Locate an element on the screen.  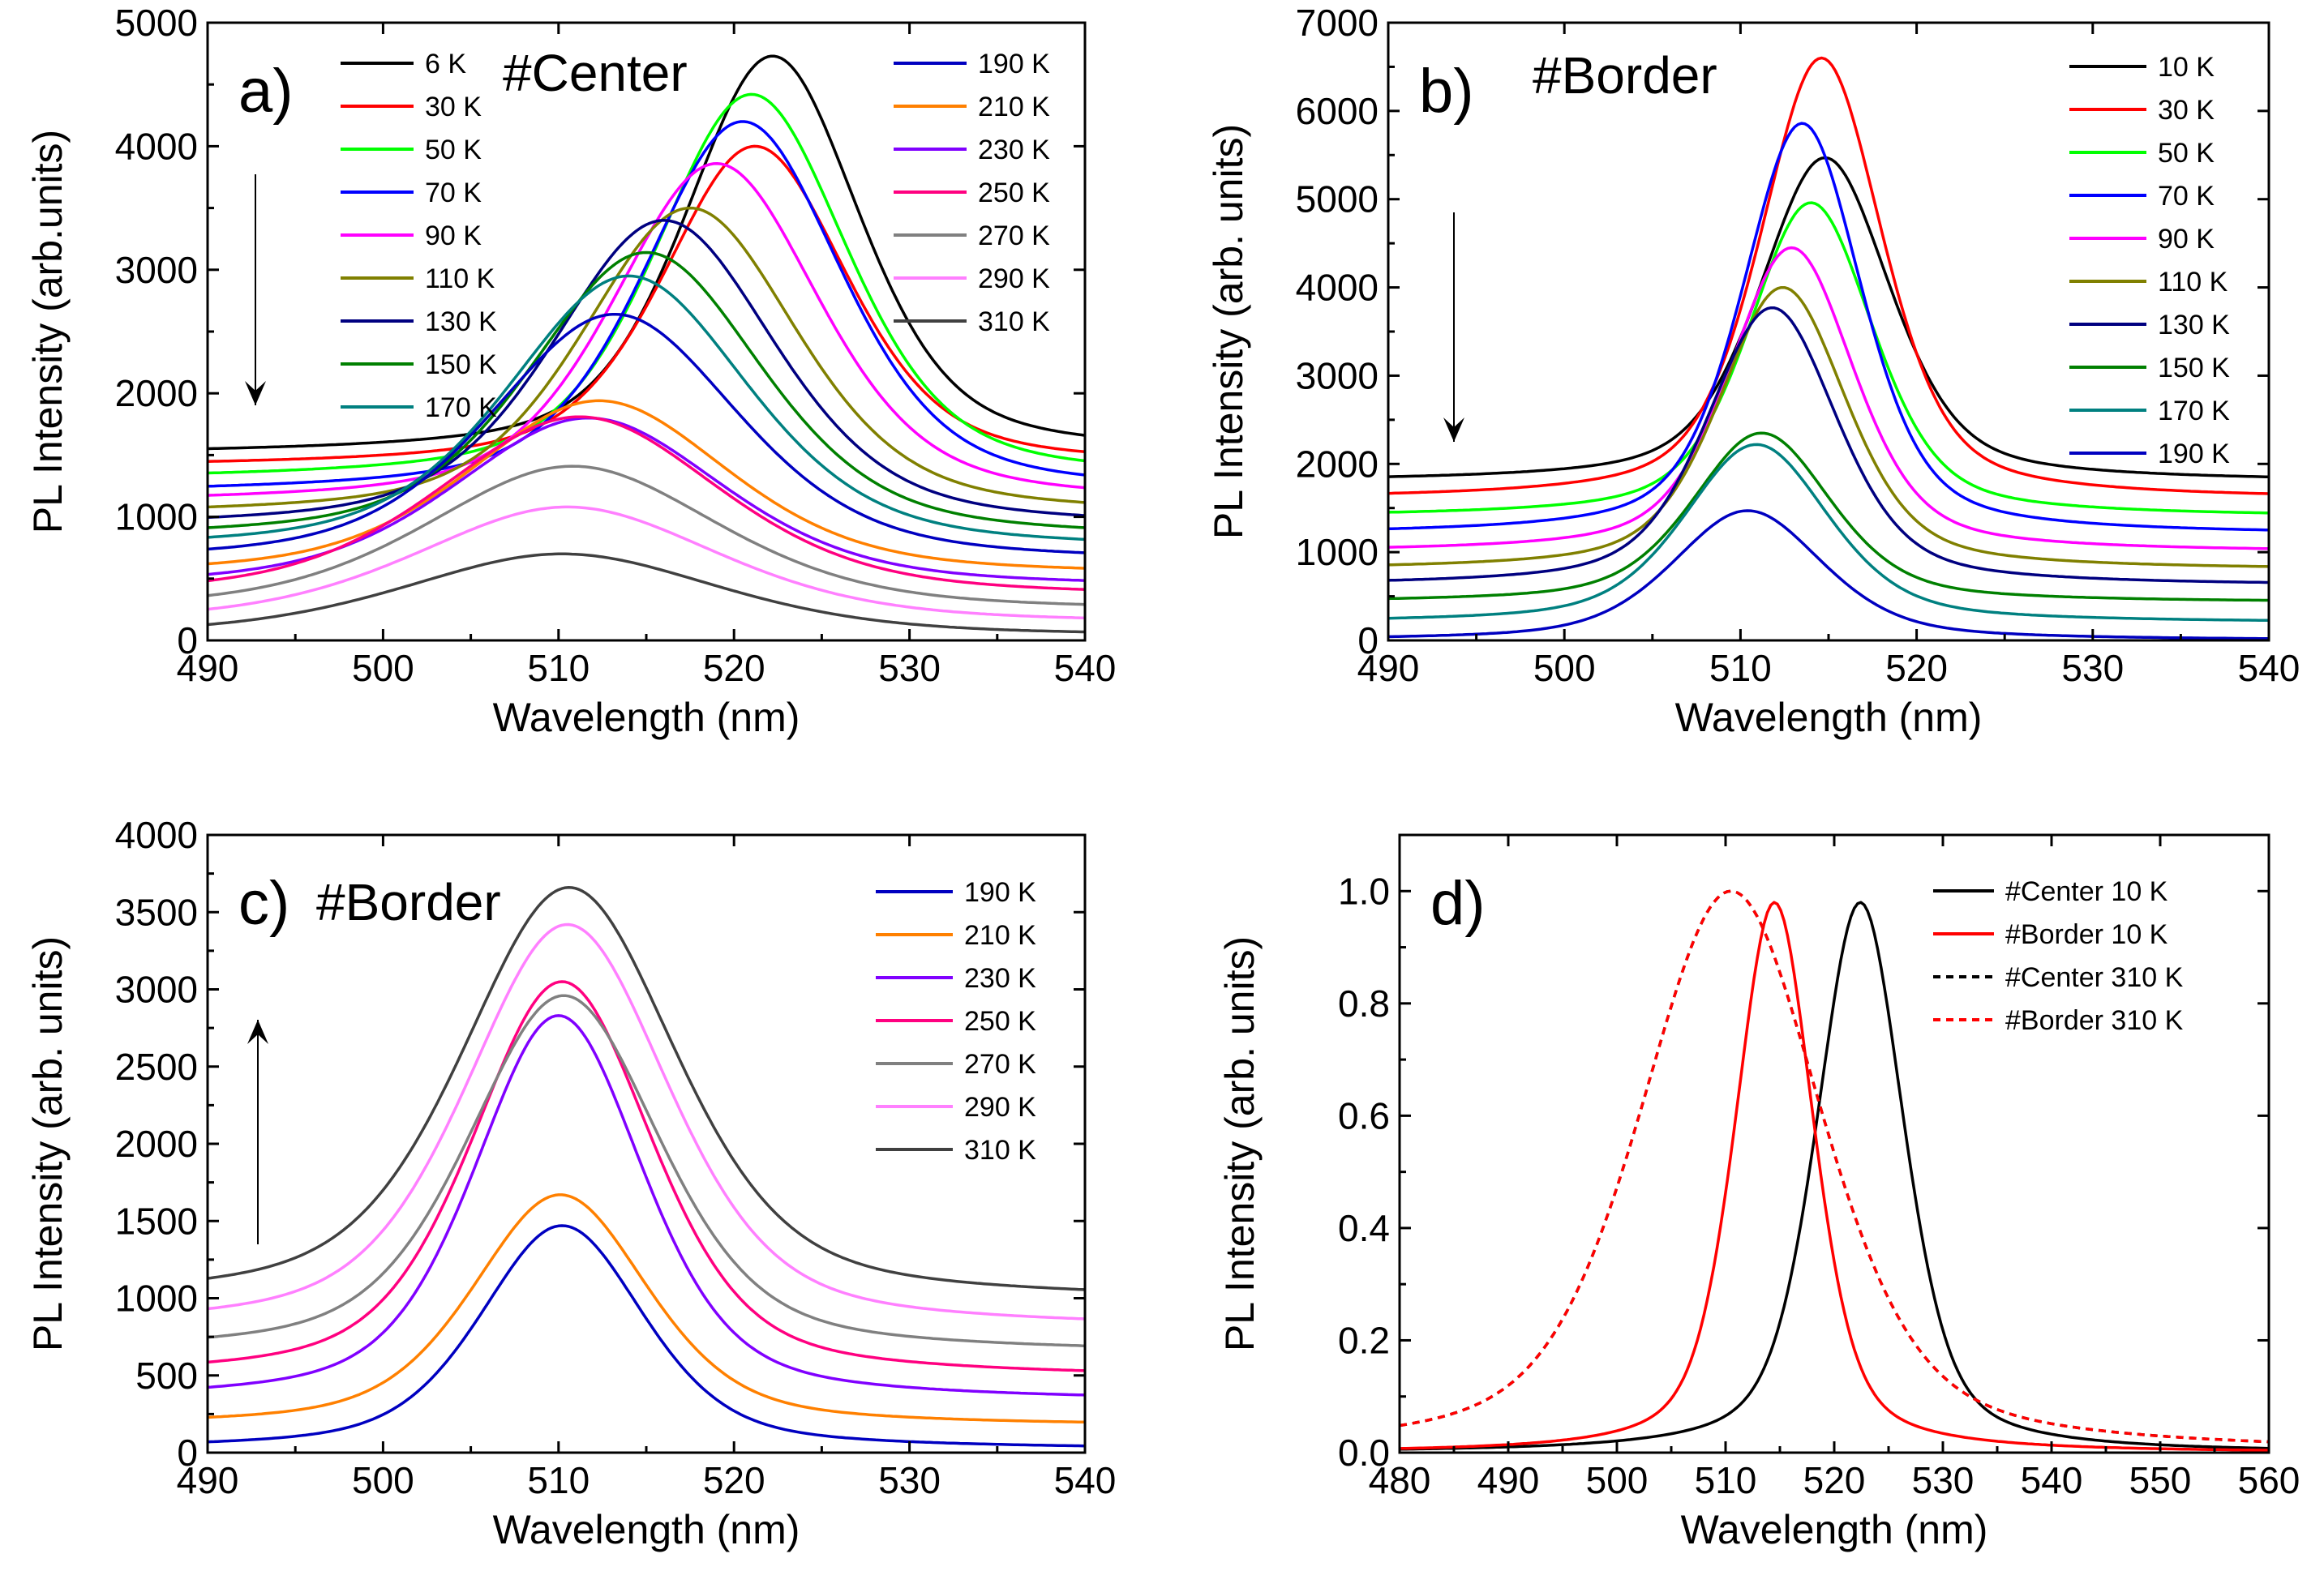
y-axis-label: PL Intensity (arb. units) is located at coordinates (48, 1143).